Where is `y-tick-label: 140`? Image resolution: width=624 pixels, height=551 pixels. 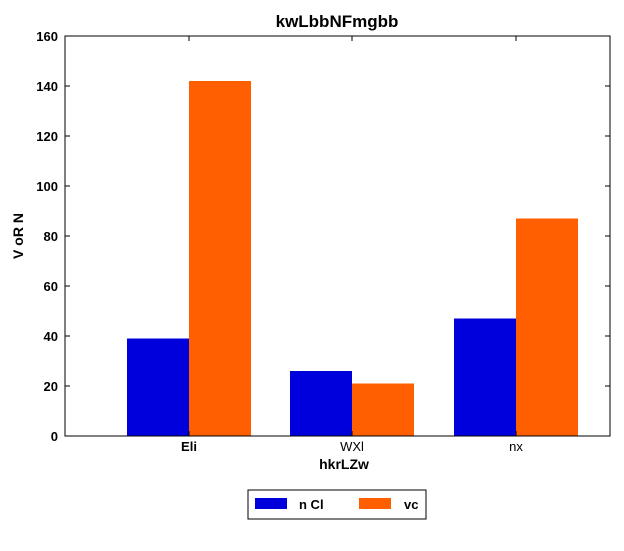
y-tick-label: 140 is located at coordinates (47, 86).